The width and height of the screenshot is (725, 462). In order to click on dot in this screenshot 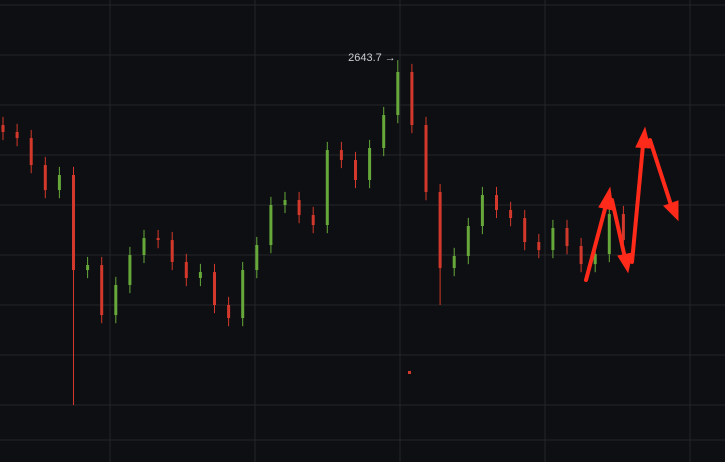, I will do `click(409, 372)`.